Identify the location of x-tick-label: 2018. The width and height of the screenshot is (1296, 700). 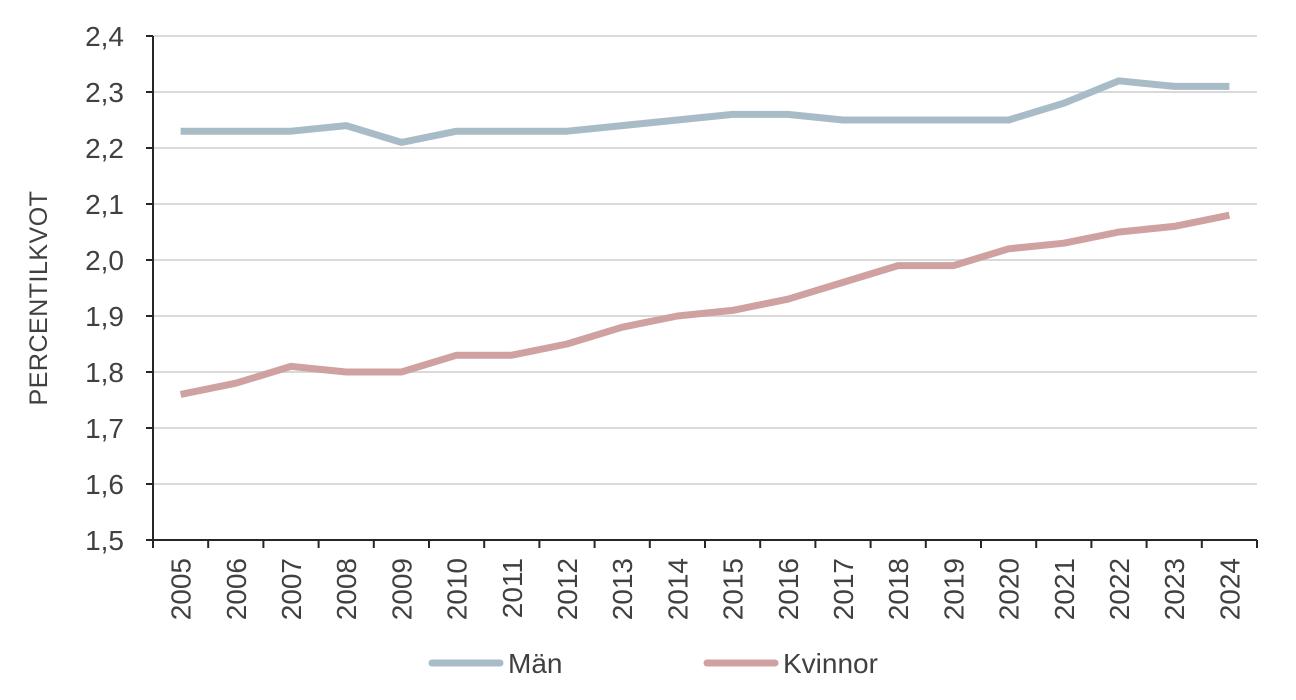
(898, 589).